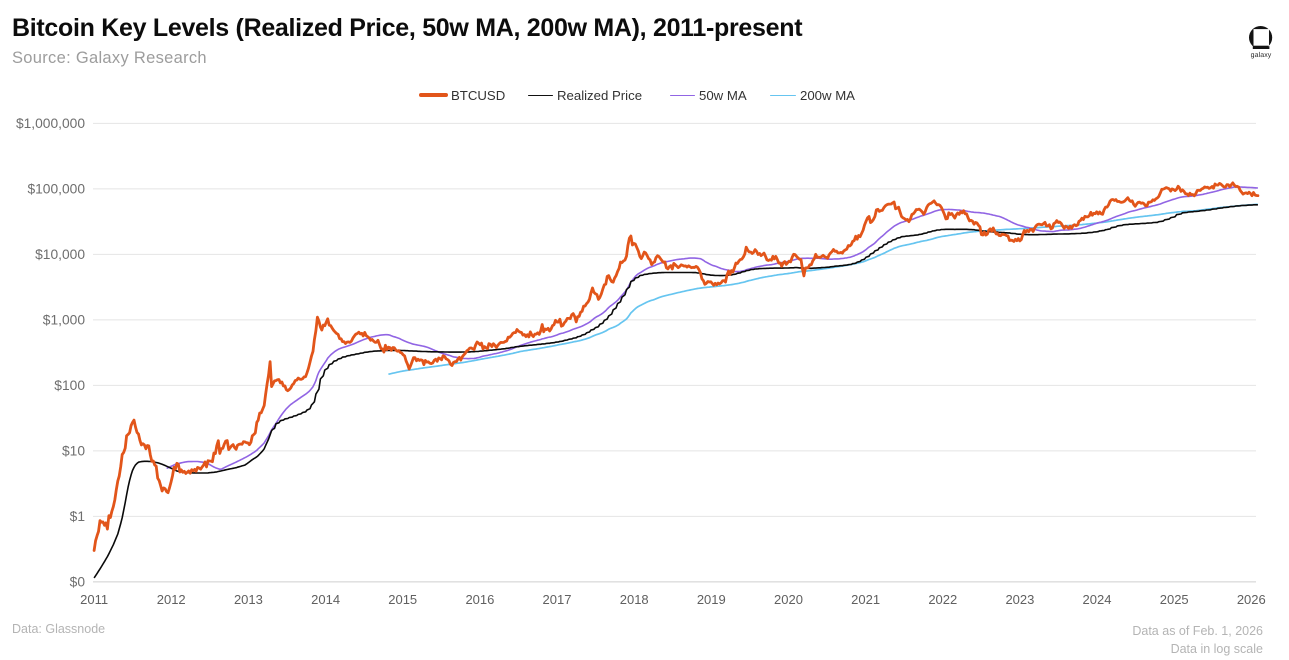 This screenshot has height=660, width=1289. Describe the element at coordinates (50, 123) in the screenshot. I see `svg-text: $1,000,000` at that location.